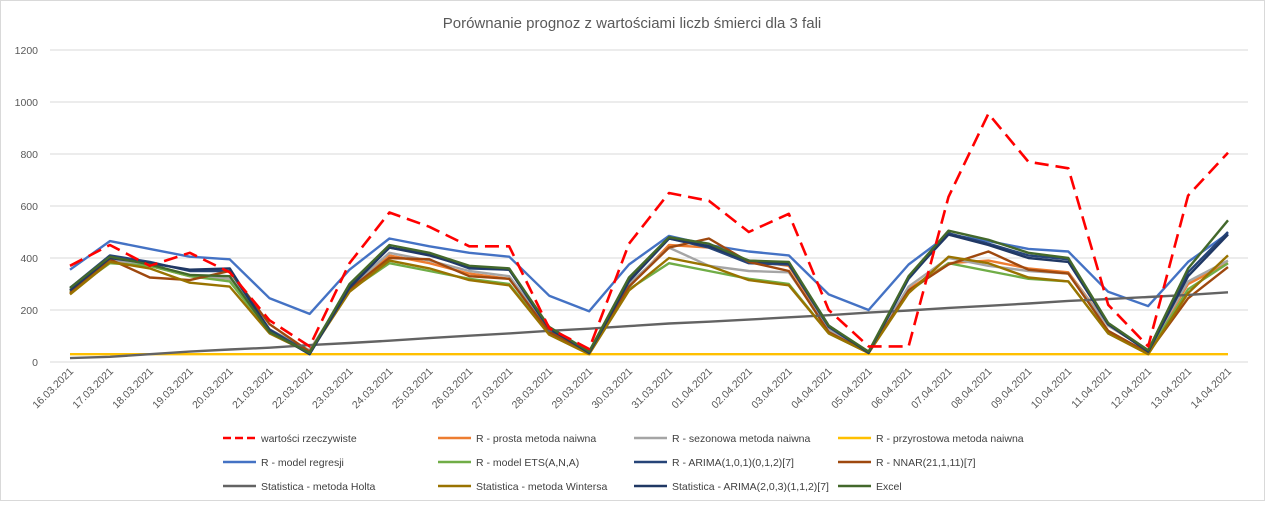 This screenshot has height=505, width=1265. I want to click on y-tick-label: 0, so click(35, 363).